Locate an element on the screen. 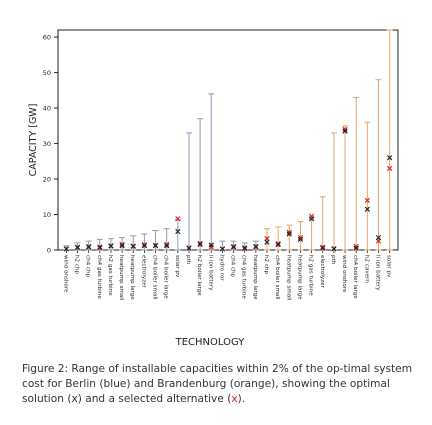  x-tick-label: h2 cavern is located at coordinates (366, 269).